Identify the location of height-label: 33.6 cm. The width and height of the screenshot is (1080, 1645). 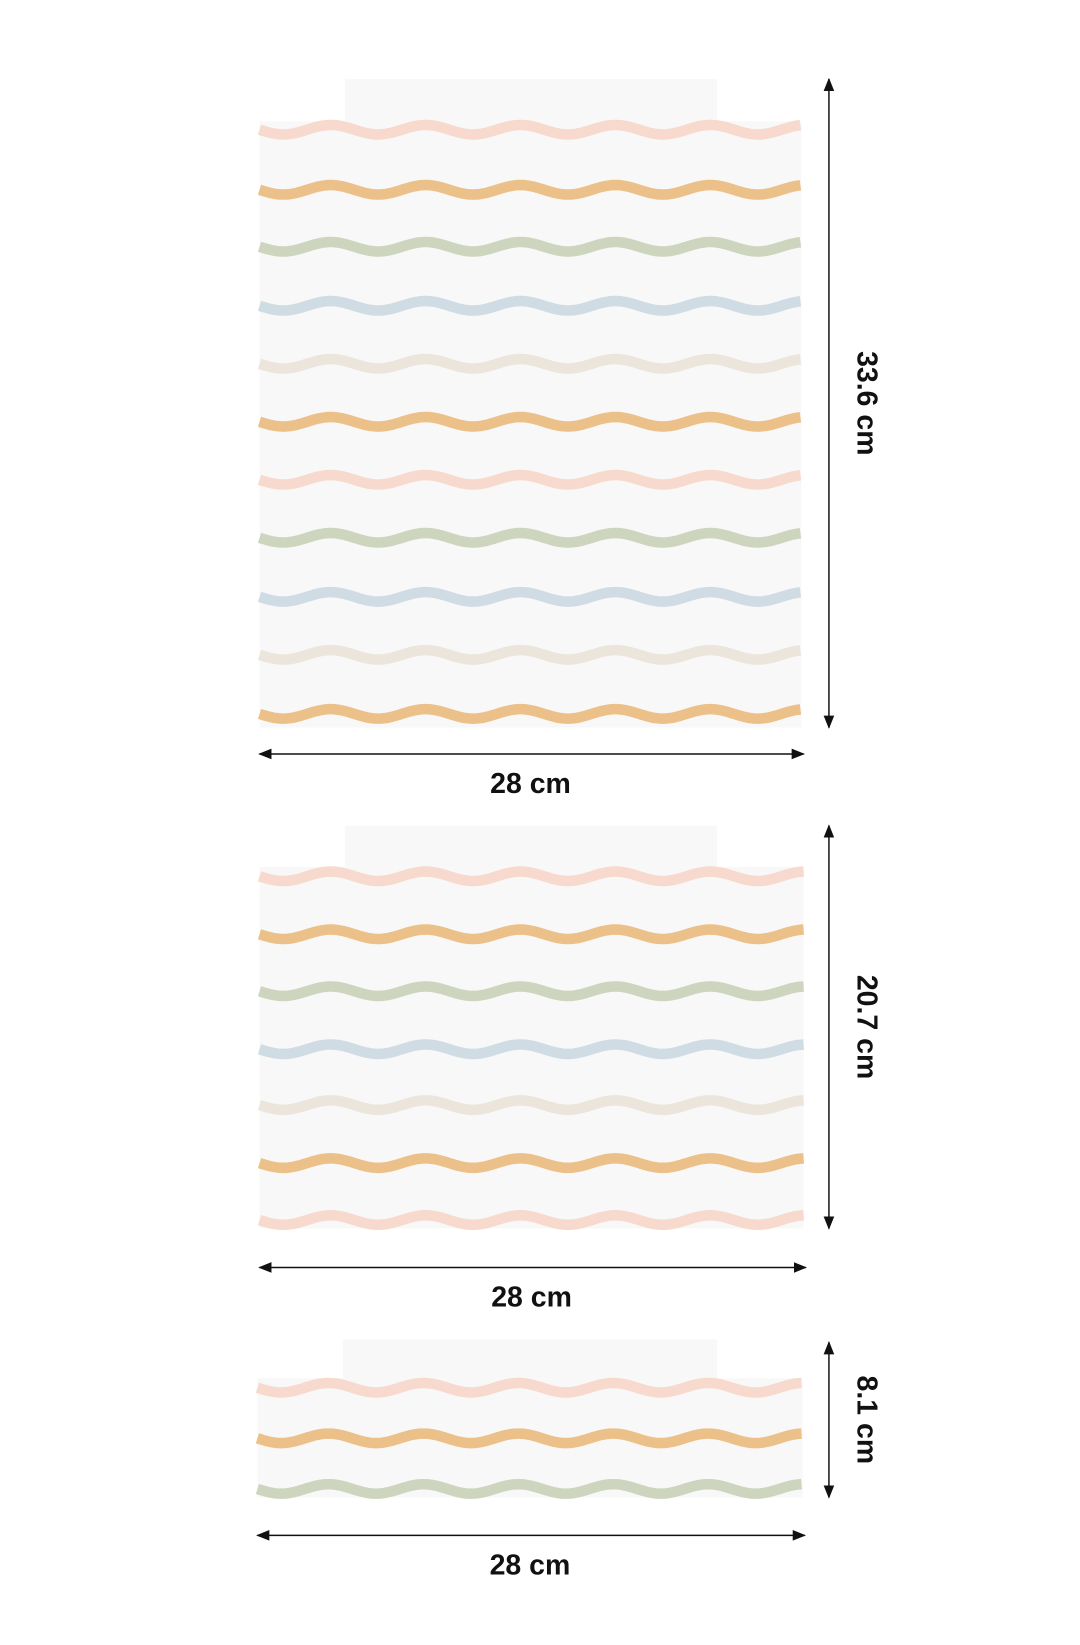
(866, 403).